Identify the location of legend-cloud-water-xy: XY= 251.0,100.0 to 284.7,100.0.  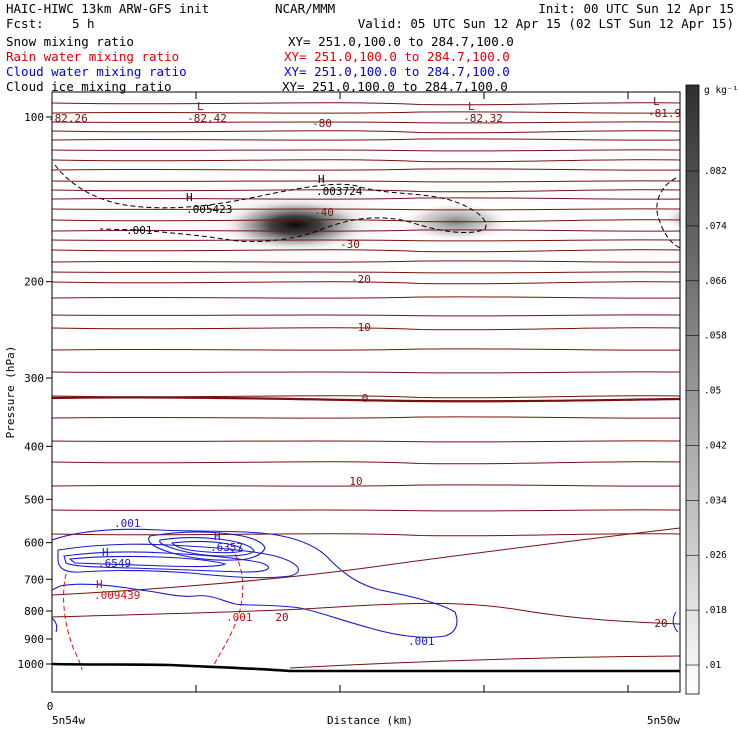
(397, 71).